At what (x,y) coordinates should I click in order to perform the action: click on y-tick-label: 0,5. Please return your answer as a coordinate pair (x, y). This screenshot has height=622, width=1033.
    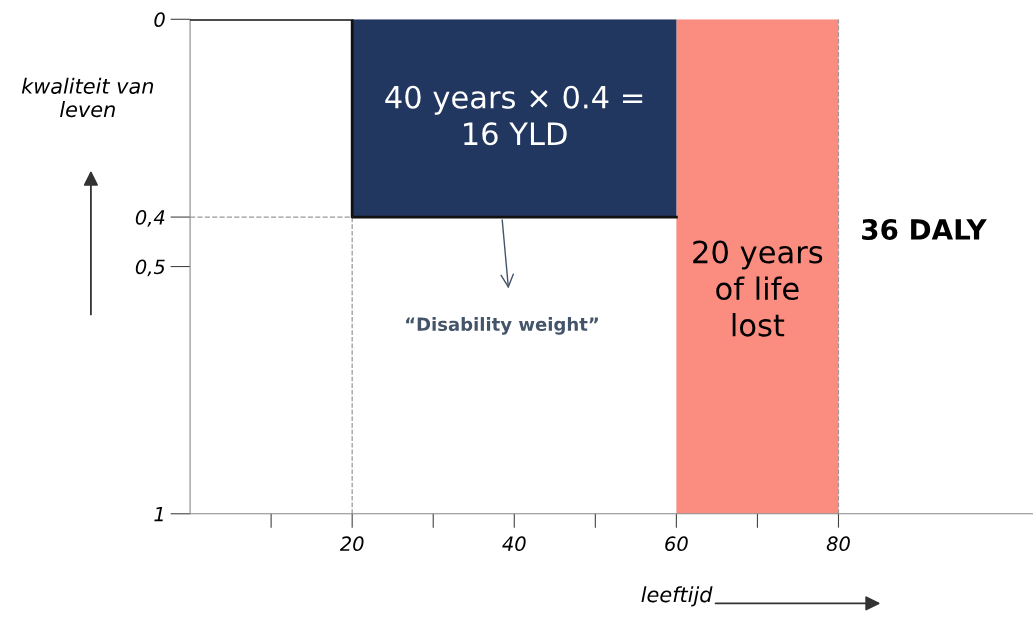
    Looking at the image, I should click on (150, 268).